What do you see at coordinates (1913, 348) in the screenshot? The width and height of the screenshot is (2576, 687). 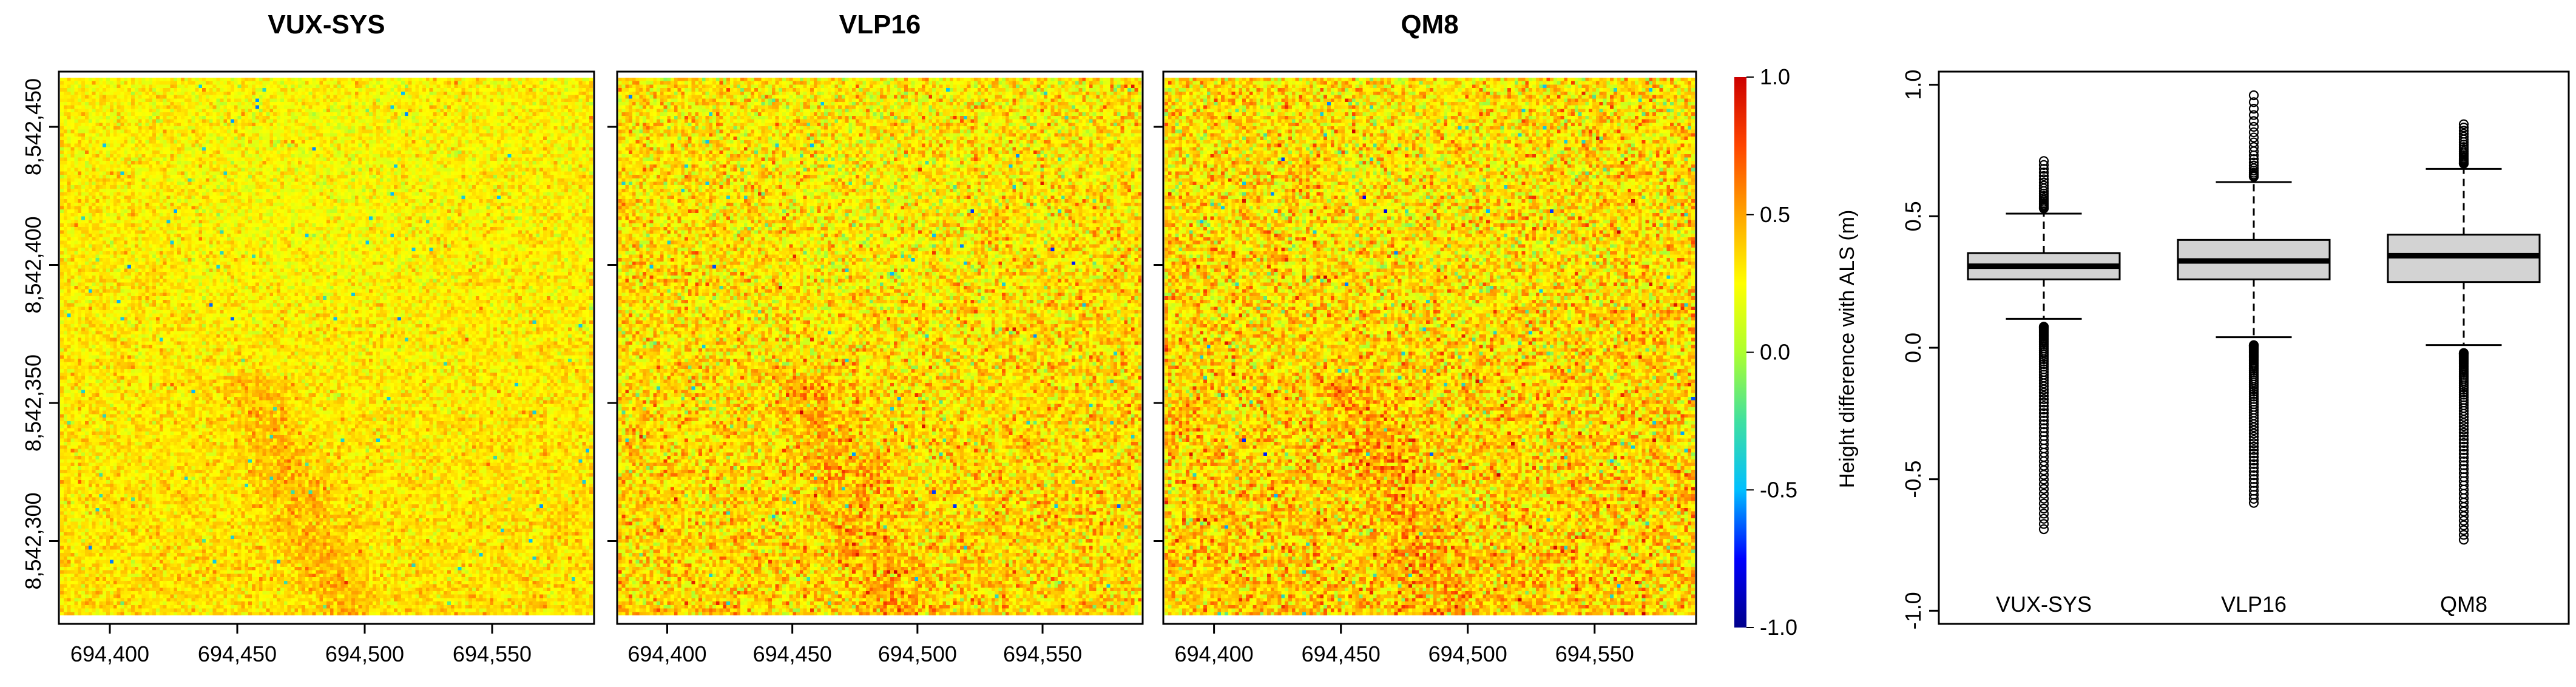 I see `boxplot-y-tick-label: 0.0` at bounding box center [1913, 348].